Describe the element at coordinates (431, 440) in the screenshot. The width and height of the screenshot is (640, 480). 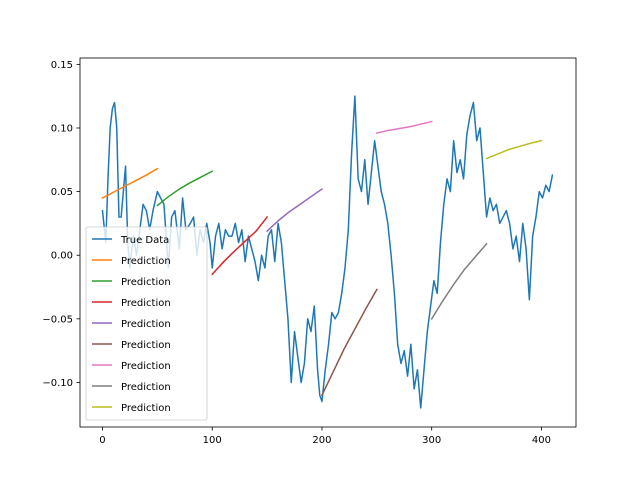
I see `x-tick-label: 300` at that location.